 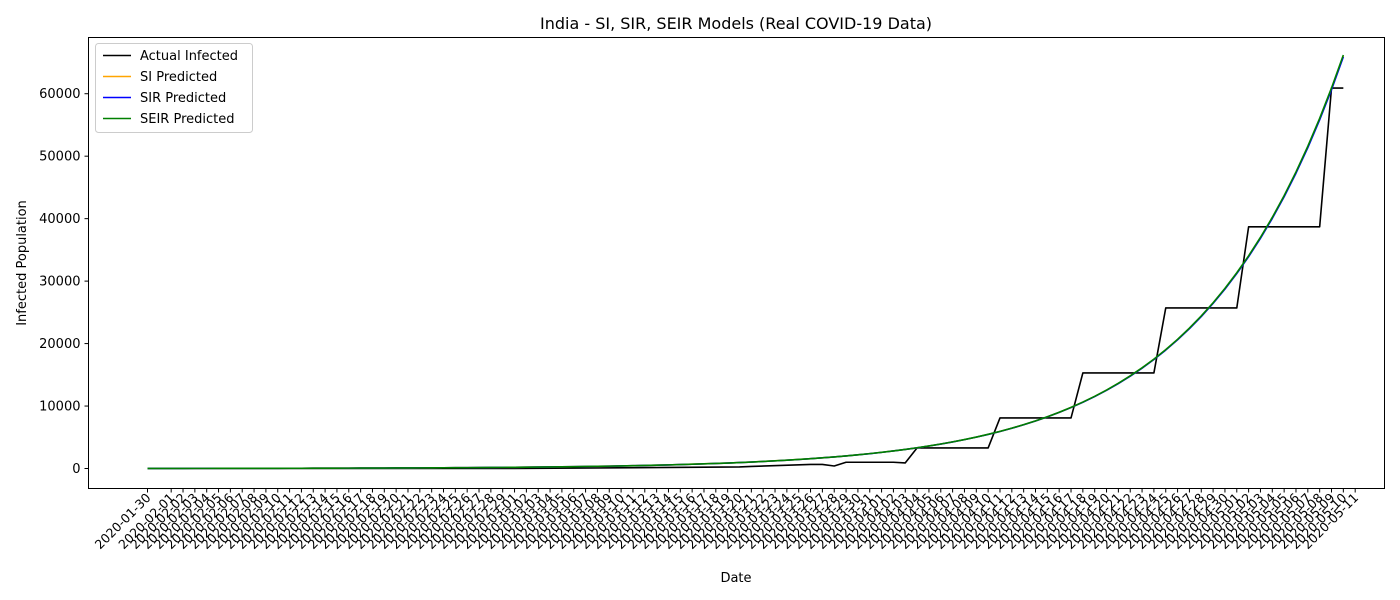 I want to click on legend-label: SI Predicted, so click(x=178, y=77).